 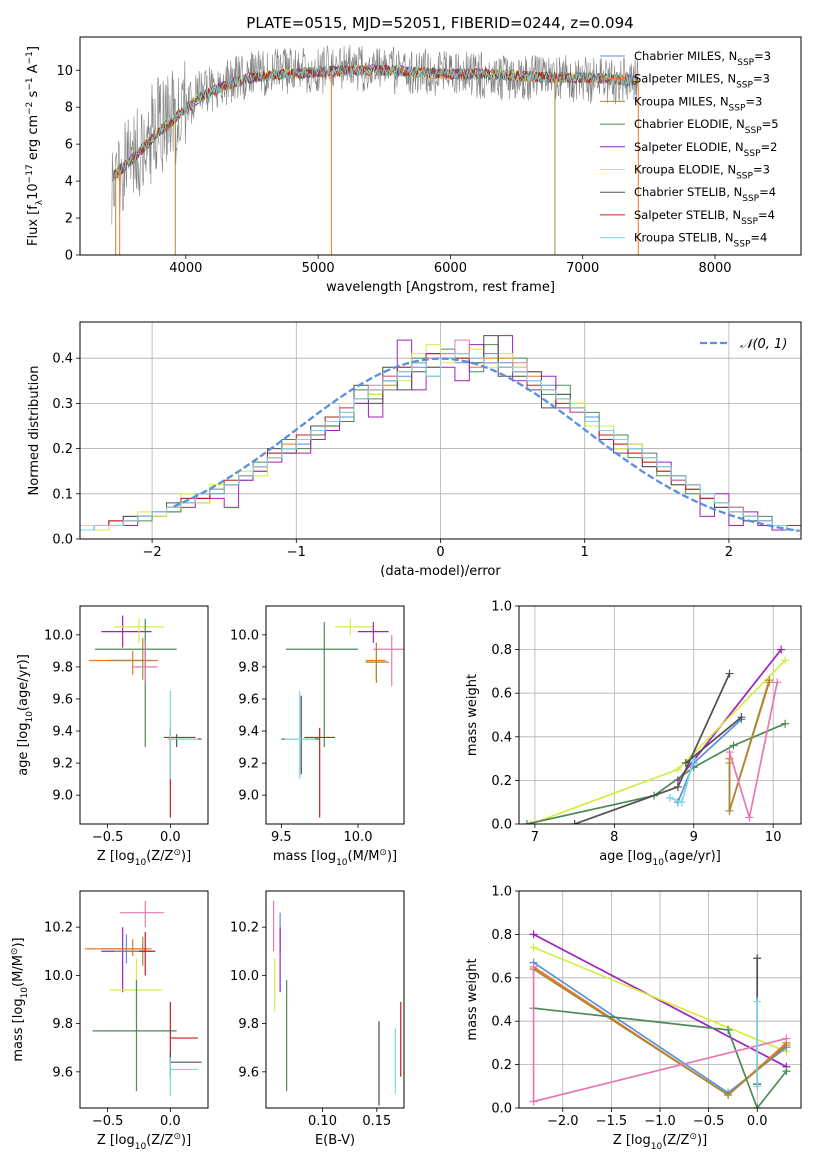 What do you see at coordinates (69, 256) in the screenshot?
I see `y-tick-label: 0` at bounding box center [69, 256].